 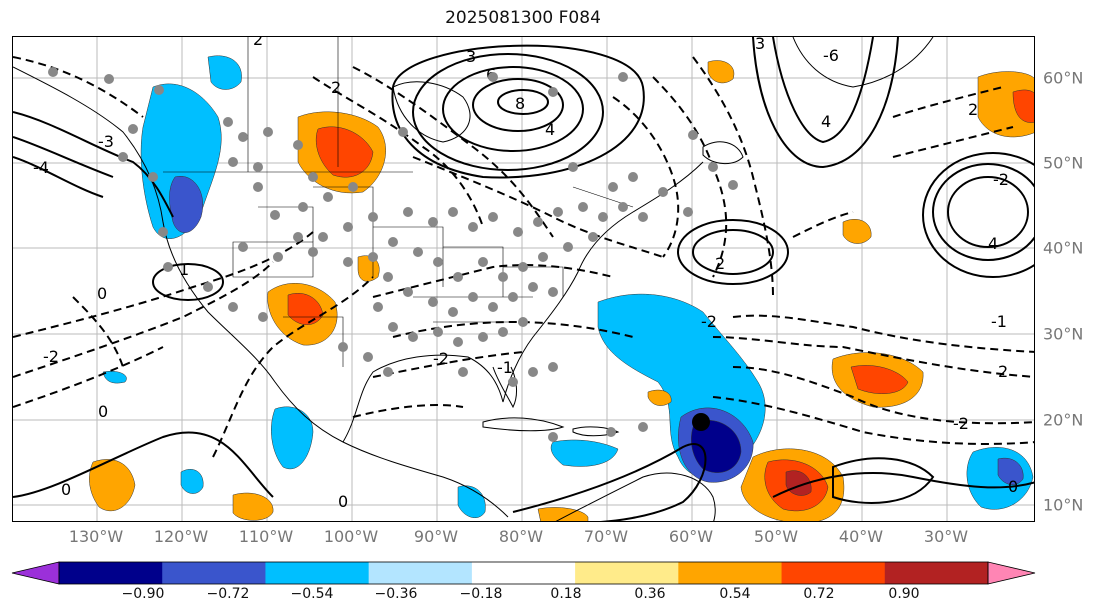 What do you see at coordinates (1005, 104) in the screenshot?
I see `shade-pos-greenland` at bounding box center [1005, 104].